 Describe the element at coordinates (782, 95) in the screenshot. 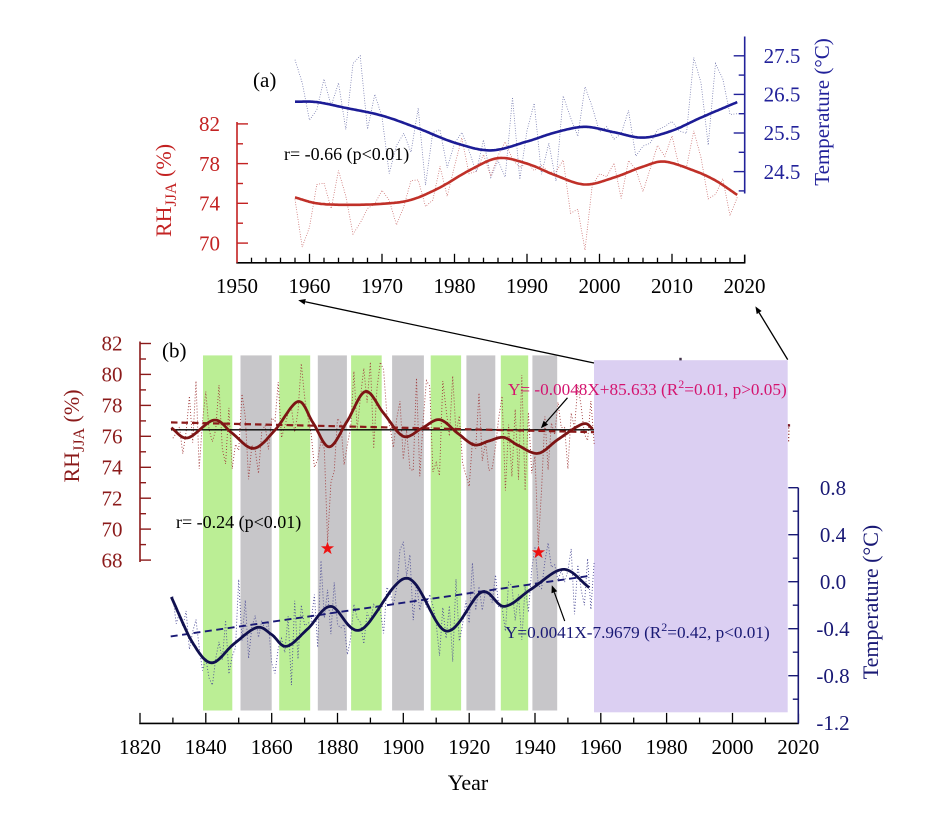

I see `svg-text: 26.5` at that location.